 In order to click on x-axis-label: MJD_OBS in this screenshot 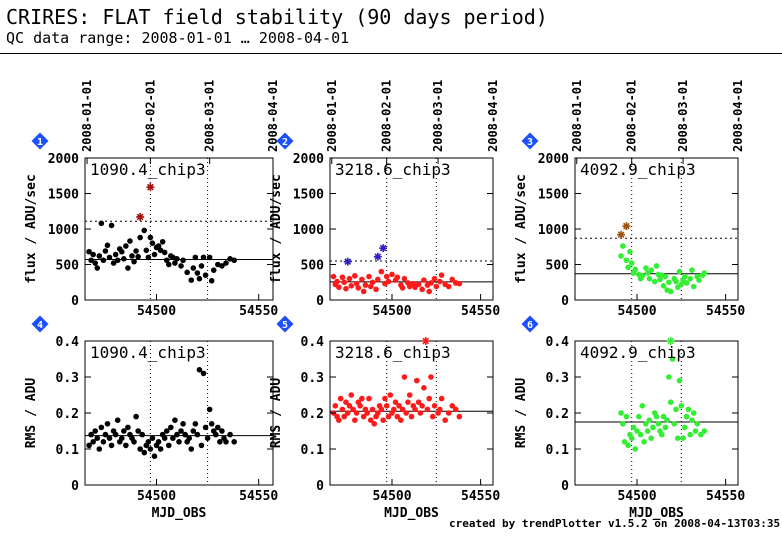, I will do `click(179, 513)`.